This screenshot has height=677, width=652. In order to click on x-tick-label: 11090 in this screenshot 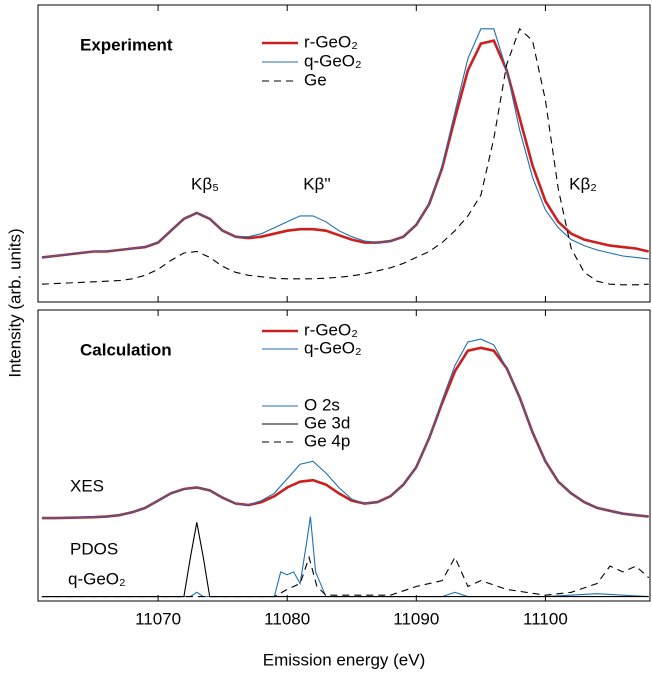, I will do `click(416, 618)`.